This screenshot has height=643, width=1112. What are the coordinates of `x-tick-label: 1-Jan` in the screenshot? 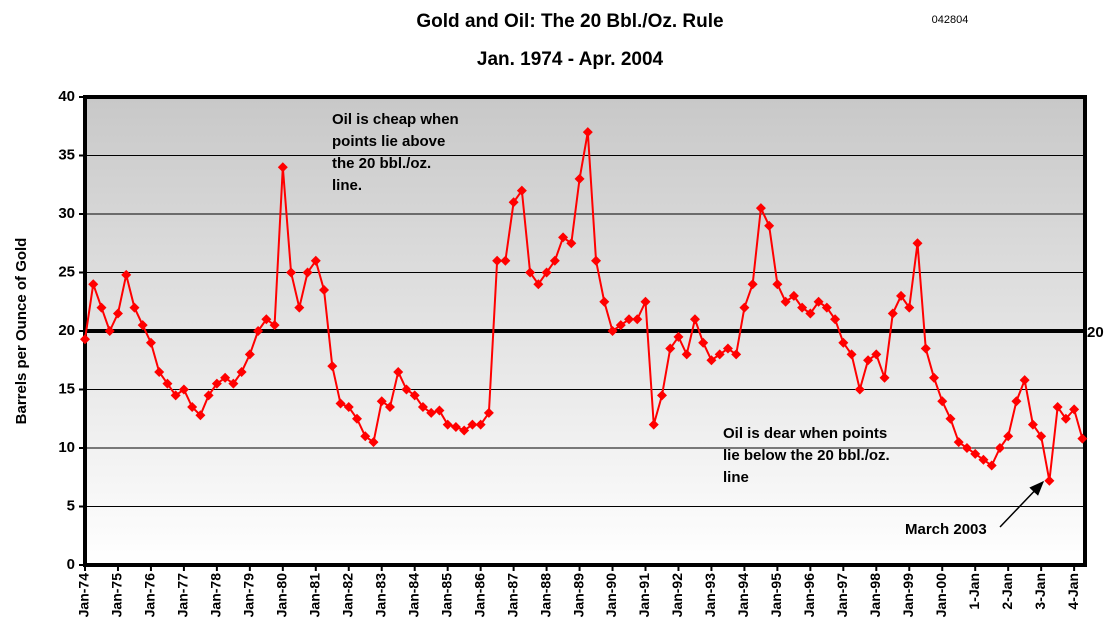 It's located at (974, 591).